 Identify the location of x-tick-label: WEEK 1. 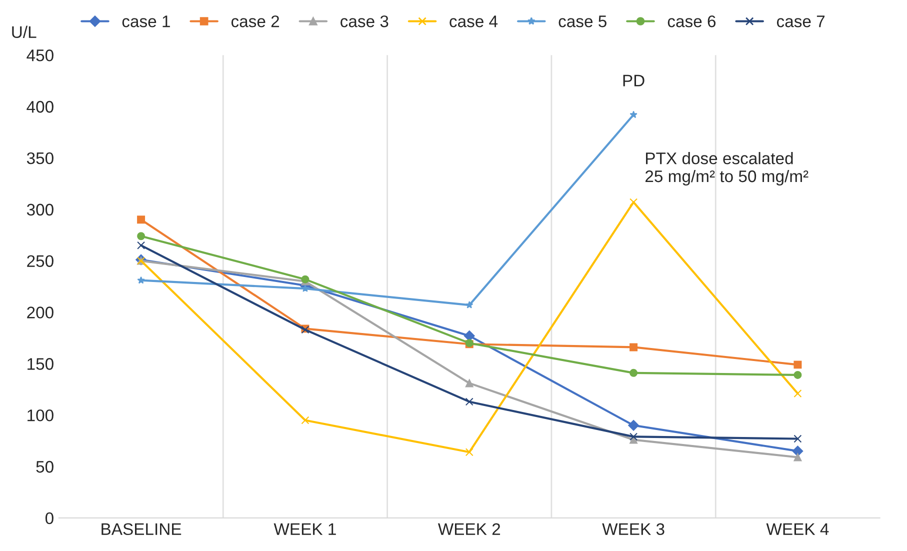
(305, 529).